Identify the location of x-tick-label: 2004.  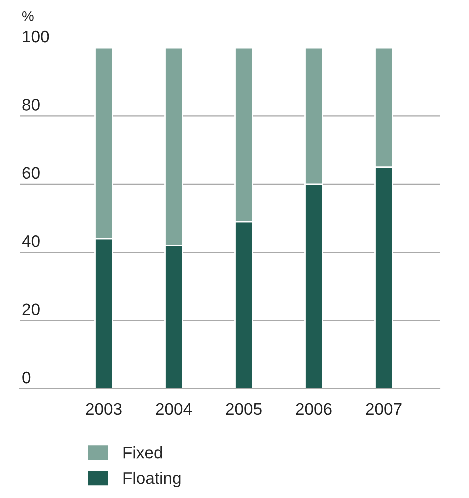
(174, 409).